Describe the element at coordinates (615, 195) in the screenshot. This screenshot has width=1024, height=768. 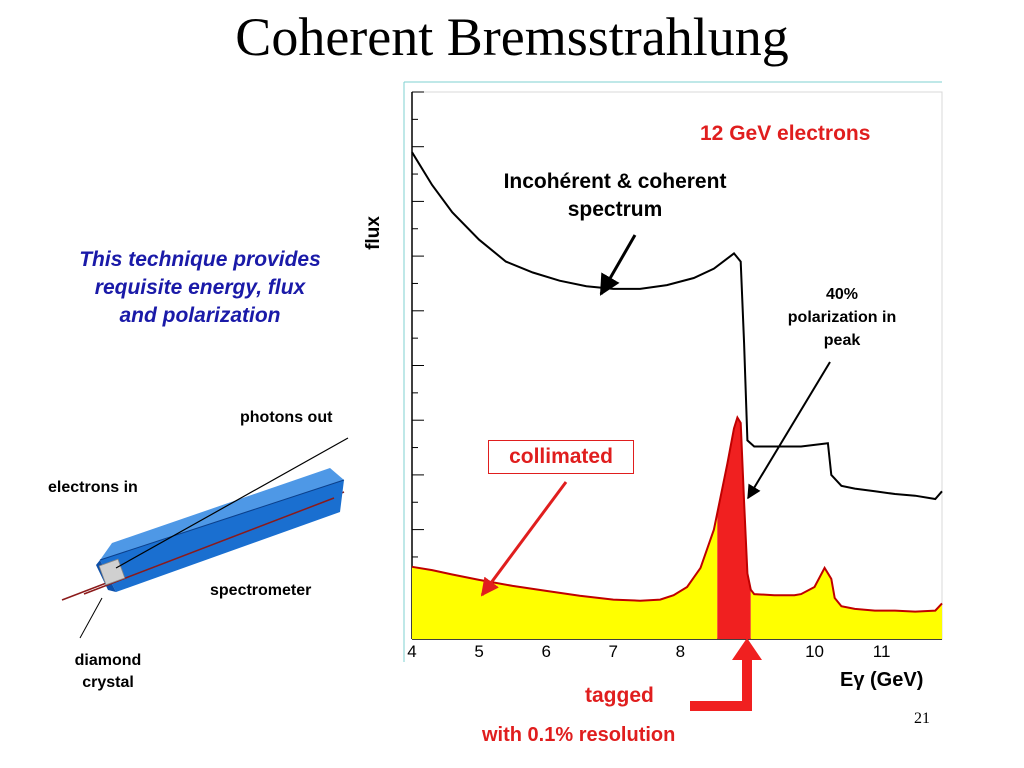
I see `spectrum-annotation: Incohérent & coherent spectrum` at that location.